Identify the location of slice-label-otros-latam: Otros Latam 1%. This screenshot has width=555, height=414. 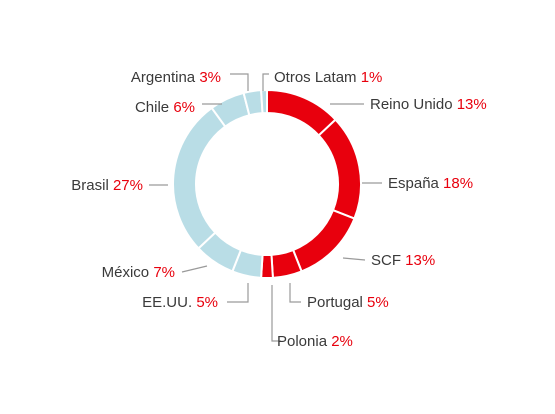
(328, 77).